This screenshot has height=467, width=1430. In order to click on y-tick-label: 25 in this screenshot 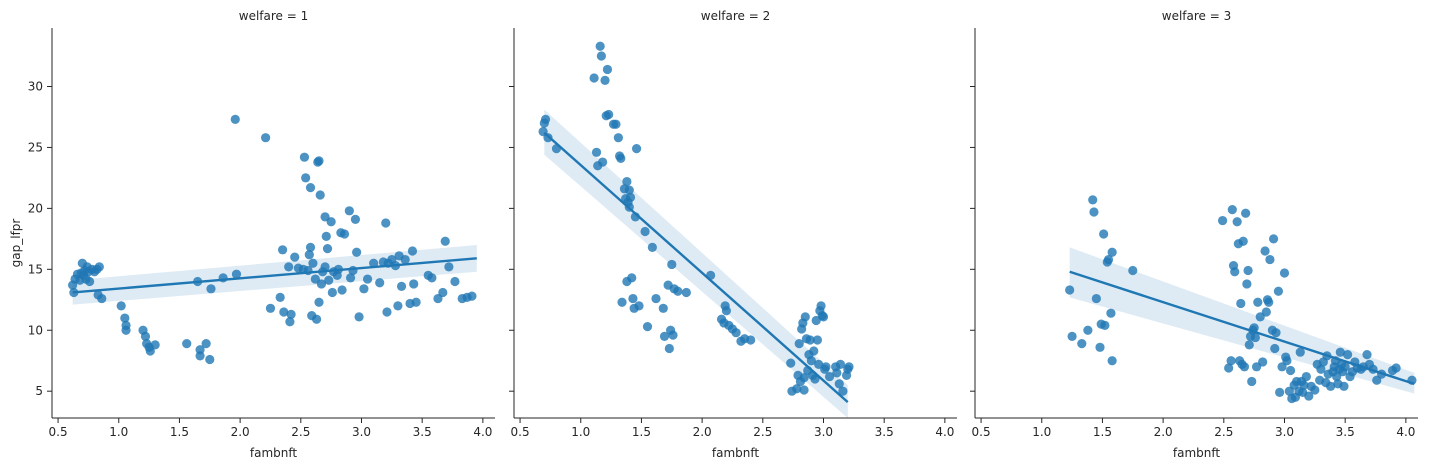, I will do `click(35, 147)`.